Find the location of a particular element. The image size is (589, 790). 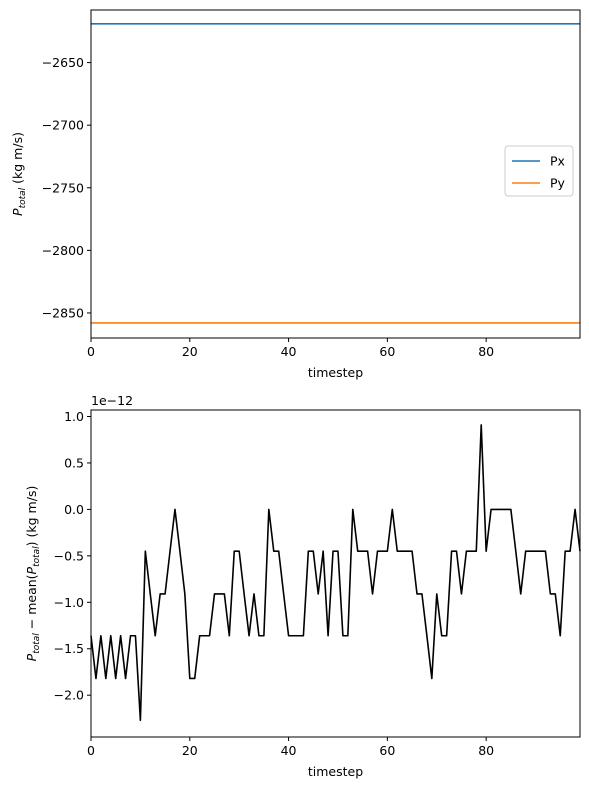

deviation-x-tick-label: 80 is located at coordinates (486, 750).